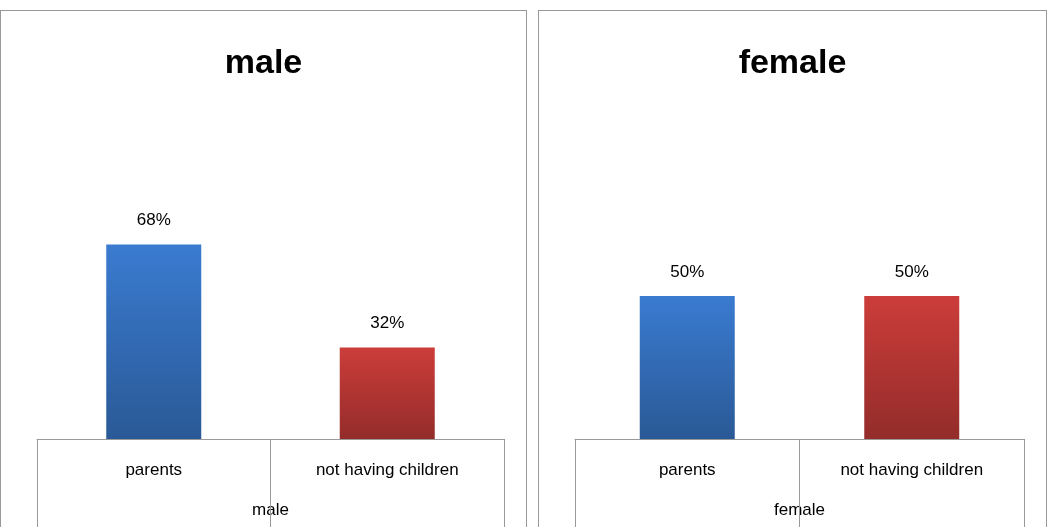 This screenshot has height=527, width=1047. What do you see at coordinates (792, 61) in the screenshot?
I see `chart-title: female` at bounding box center [792, 61].